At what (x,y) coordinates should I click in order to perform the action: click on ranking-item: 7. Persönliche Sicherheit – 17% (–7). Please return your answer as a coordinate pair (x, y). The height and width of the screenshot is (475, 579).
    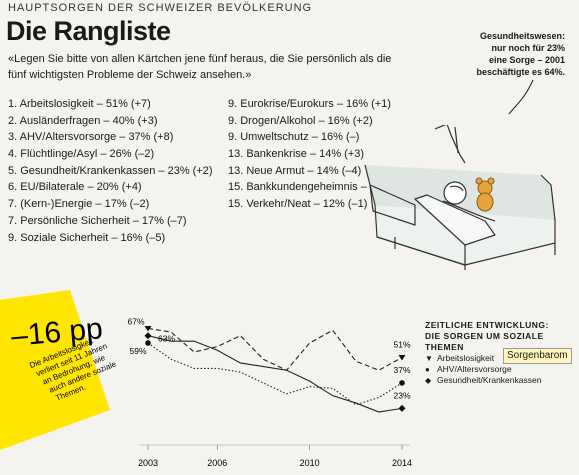
    Looking at the image, I should click on (97, 220).